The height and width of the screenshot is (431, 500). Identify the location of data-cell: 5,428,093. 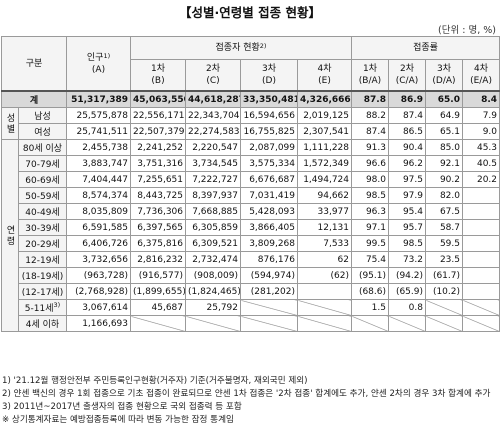
(269, 211).